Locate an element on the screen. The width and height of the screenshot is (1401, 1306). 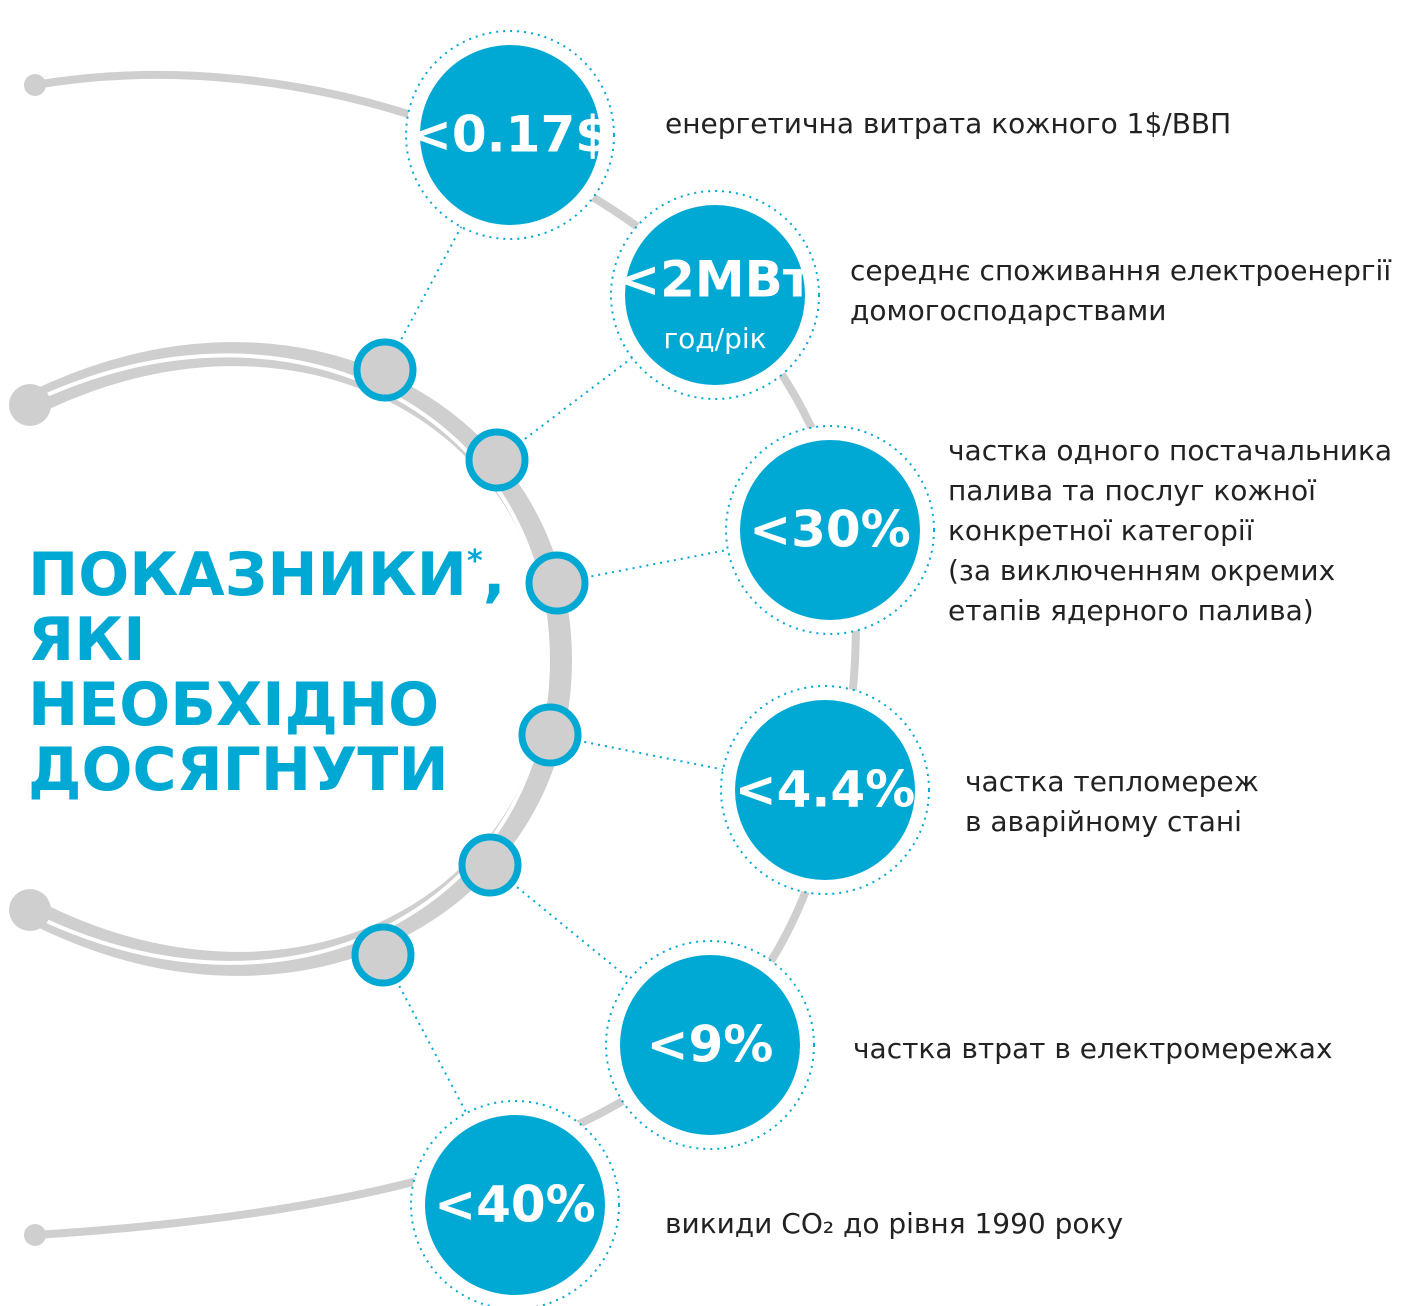
title-comma: , is located at coordinates (494, 575).